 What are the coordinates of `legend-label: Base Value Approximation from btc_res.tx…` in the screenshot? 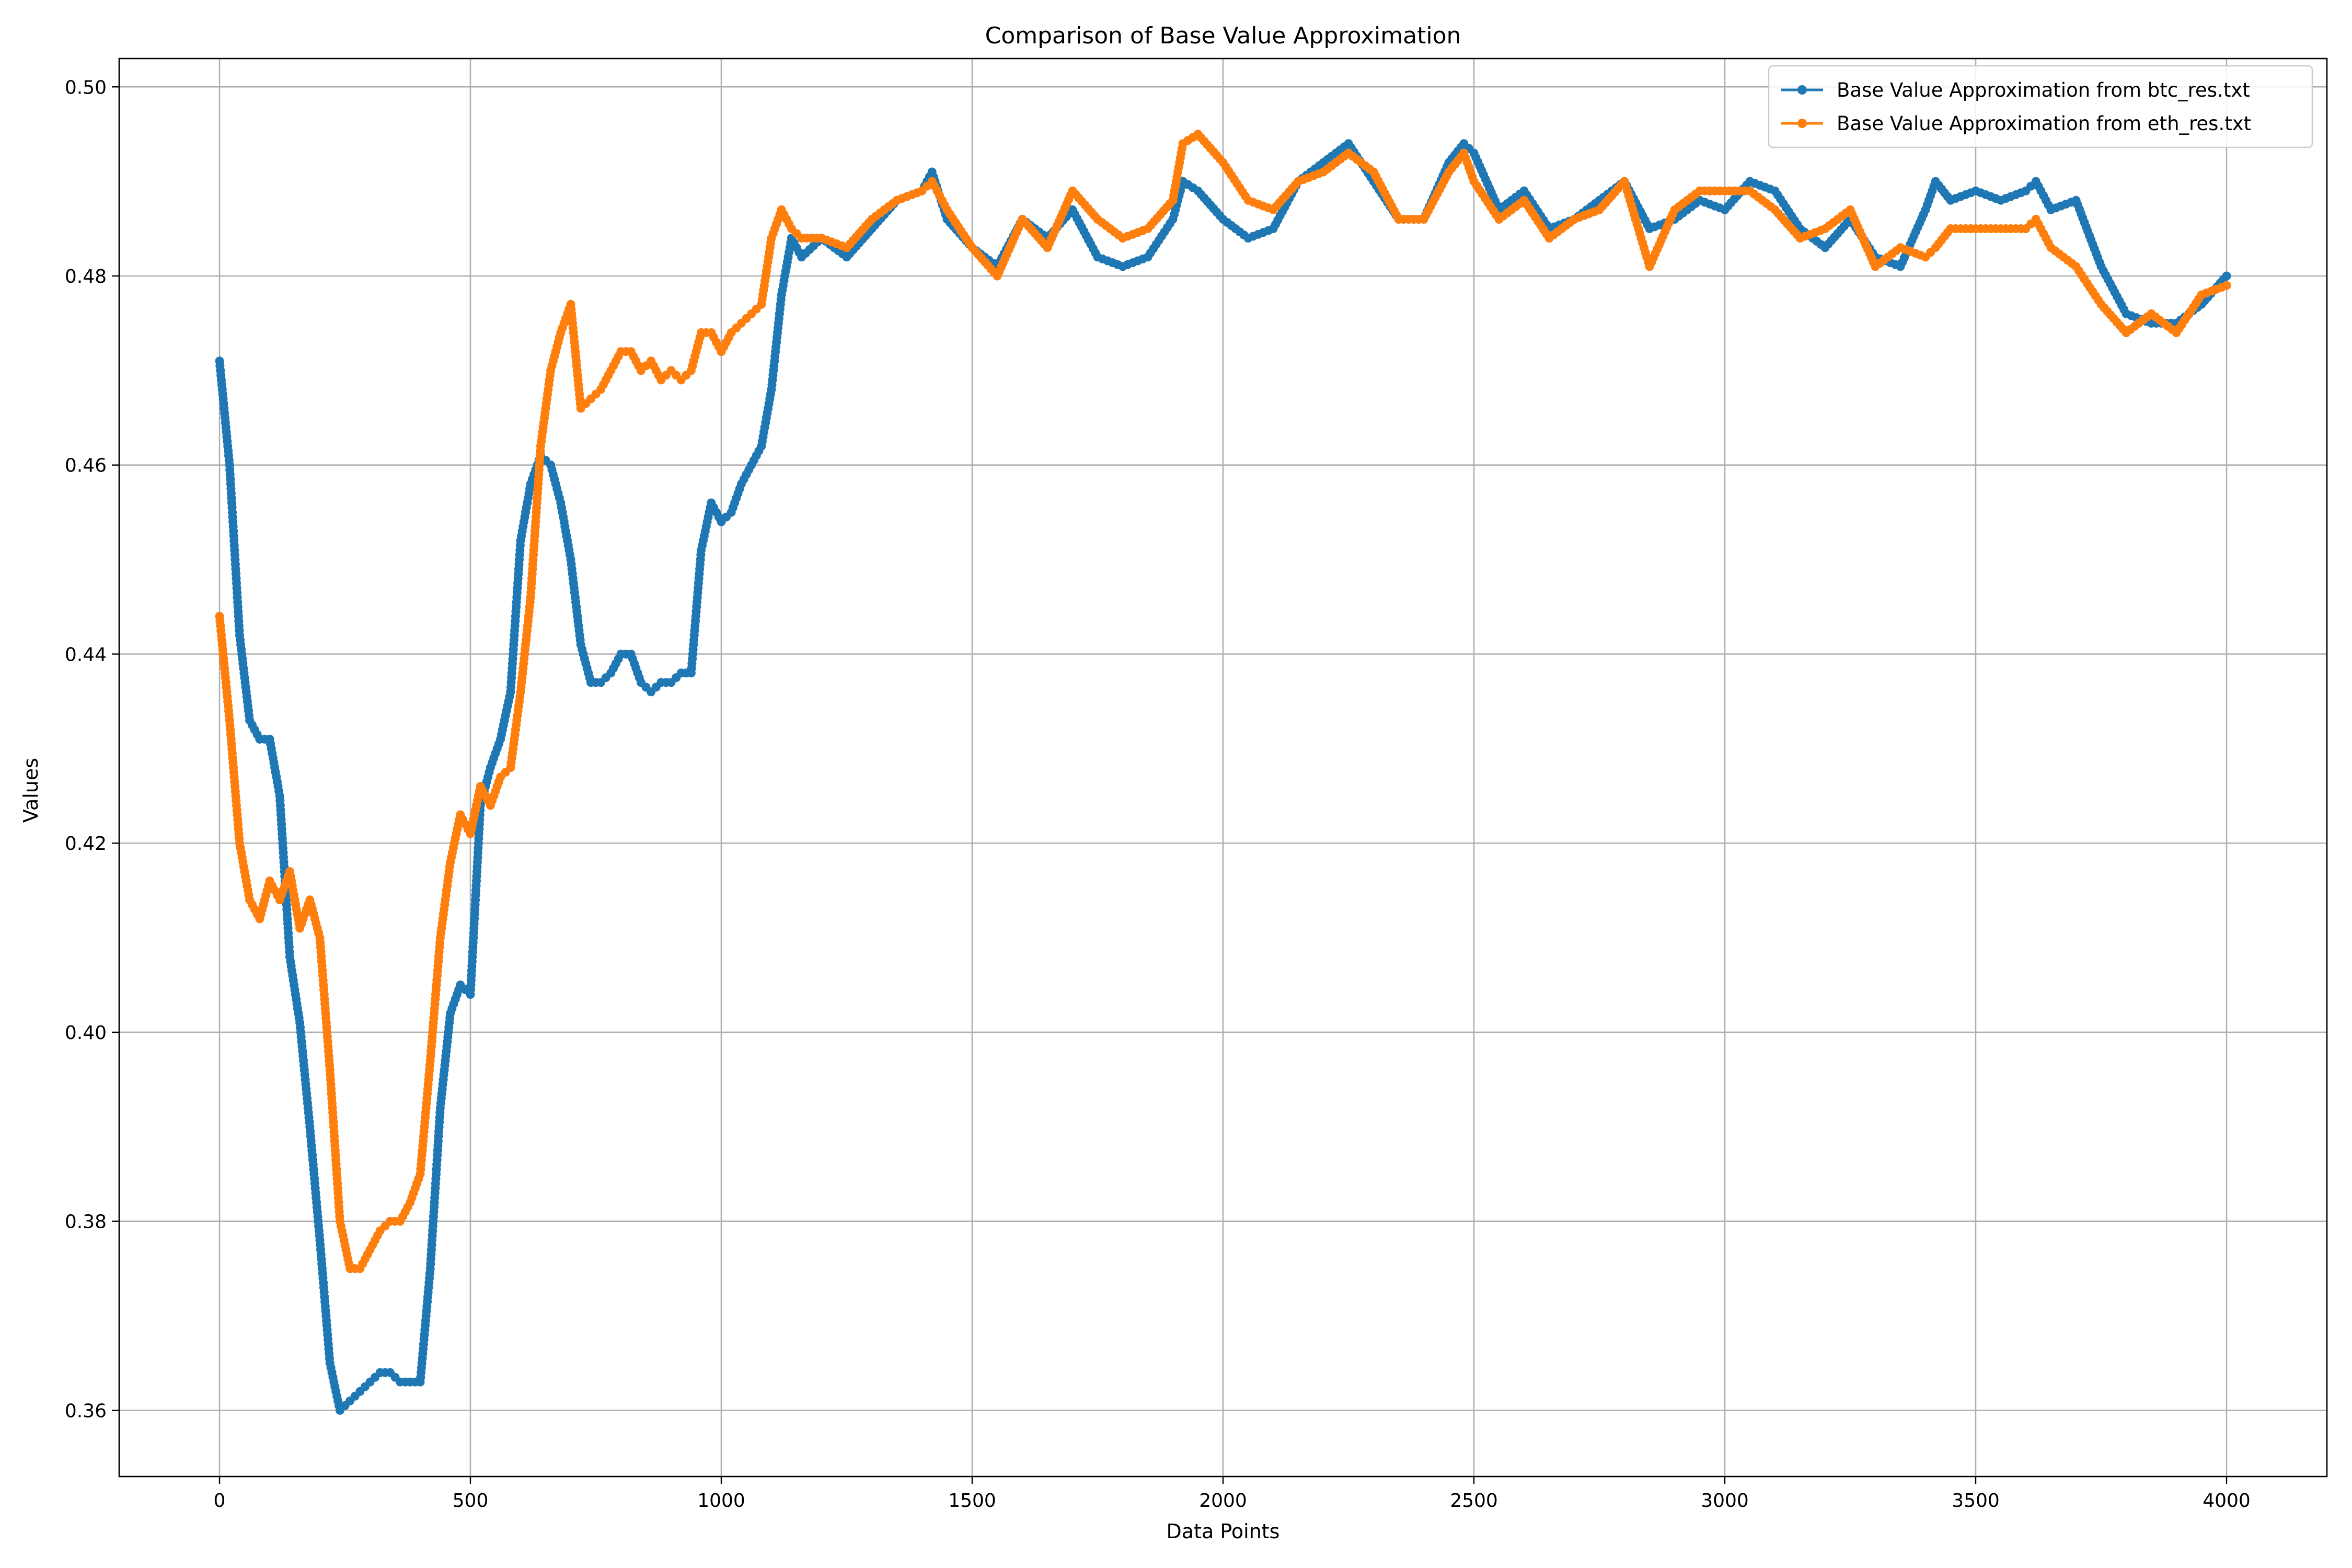 It's located at (2043, 90).